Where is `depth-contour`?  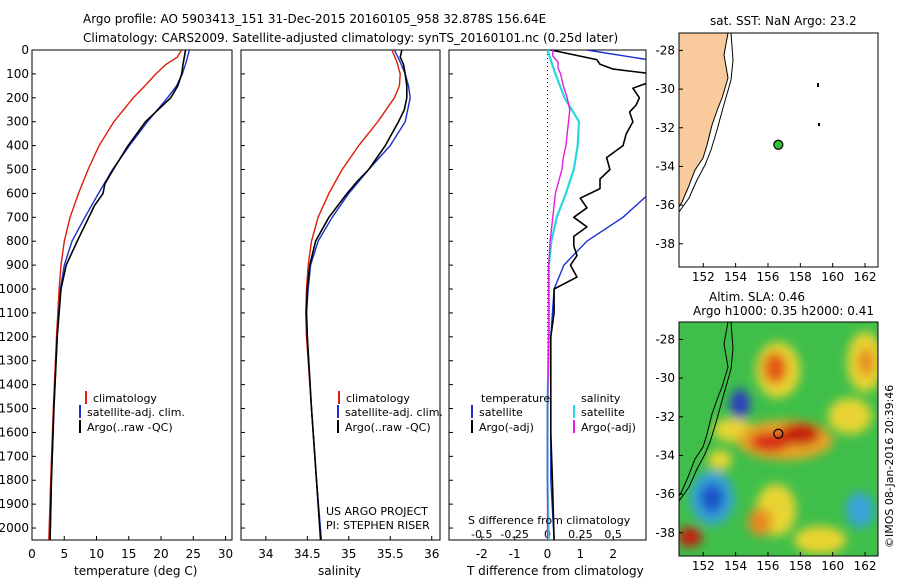
depth-contour is located at coordinates (706, 412).